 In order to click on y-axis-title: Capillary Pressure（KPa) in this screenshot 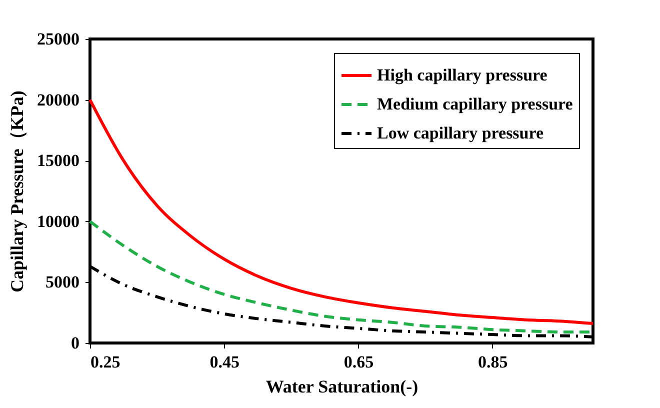, I will do `click(17, 191)`.